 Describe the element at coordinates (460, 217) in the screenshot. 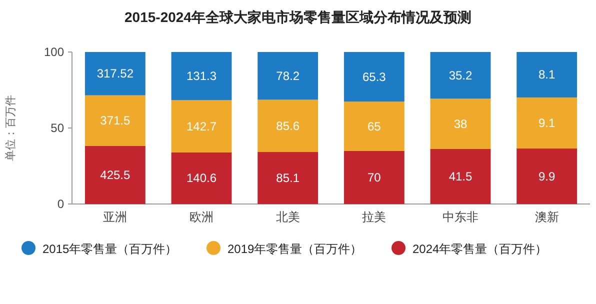

I see `x-tick-label: 中东非` at that location.